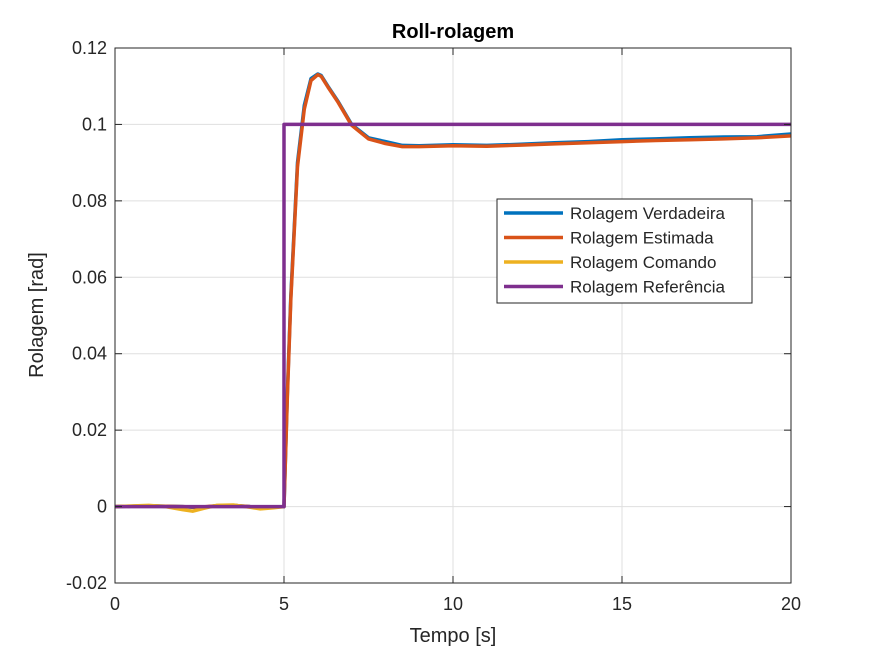  I want to click on y-tick-label: 0.02, so click(89, 430).